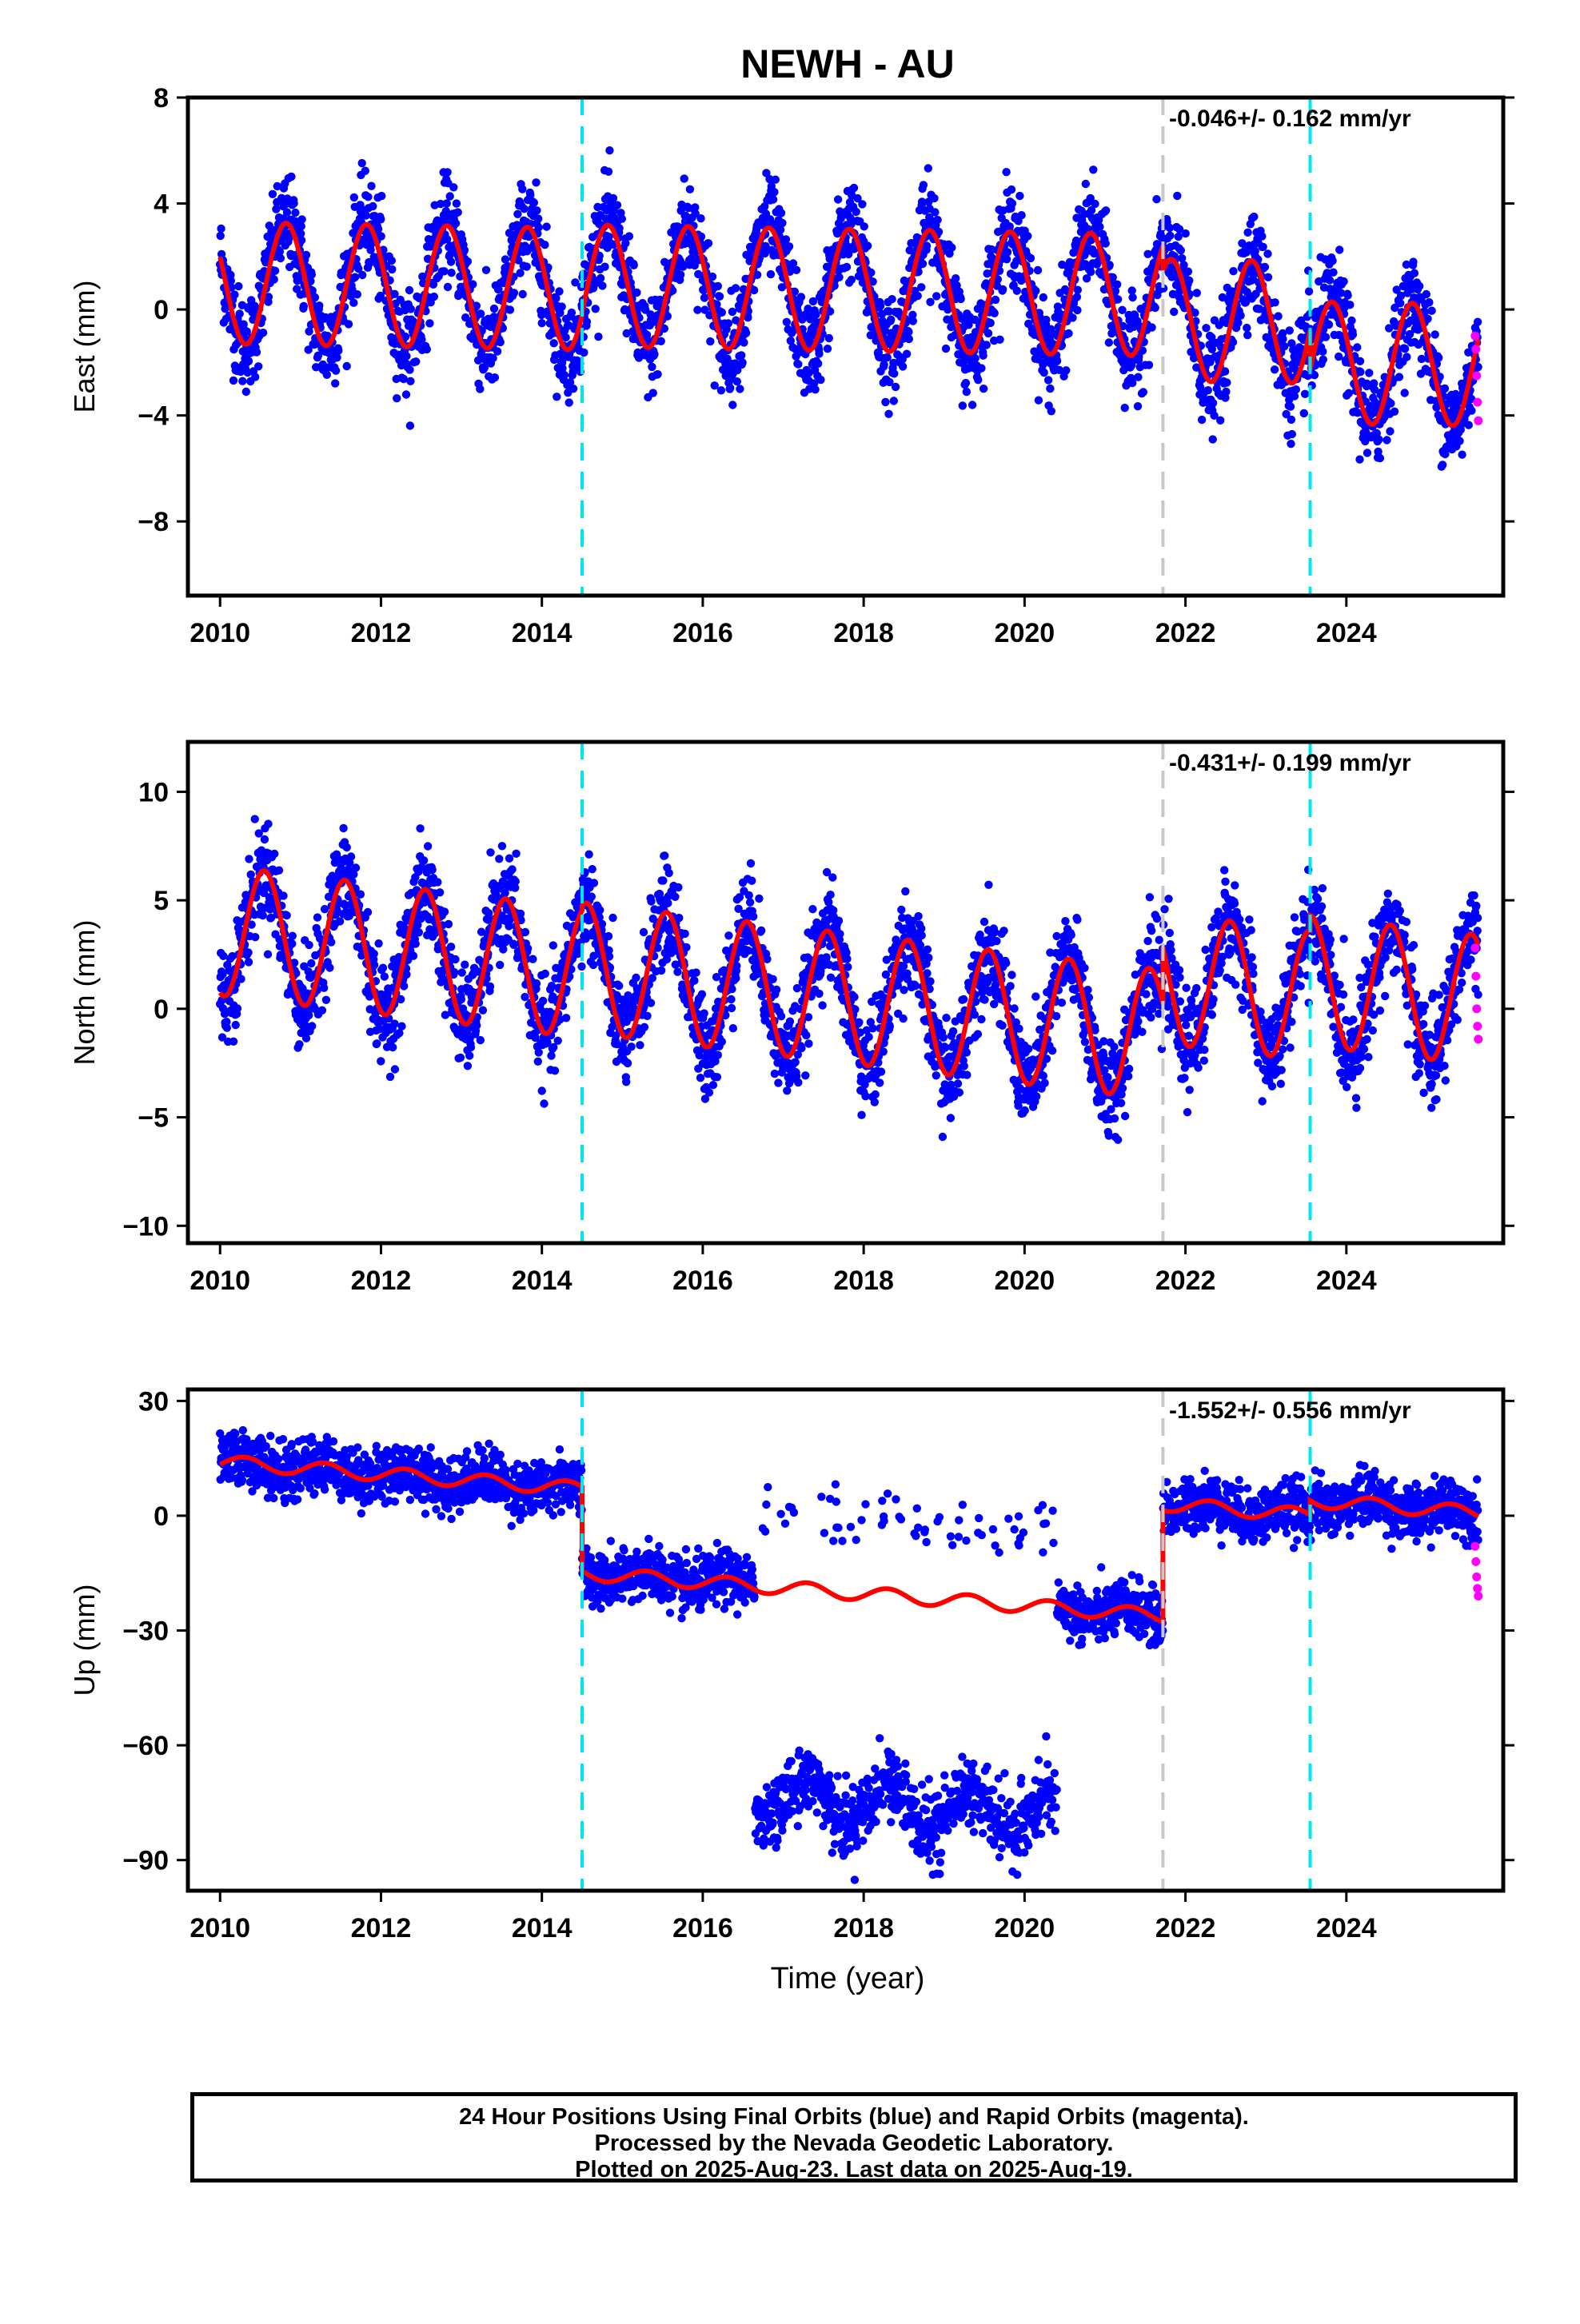 This screenshot has width=1580, height=2324. I want to click on y-tick-label: −4, so click(153, 417).